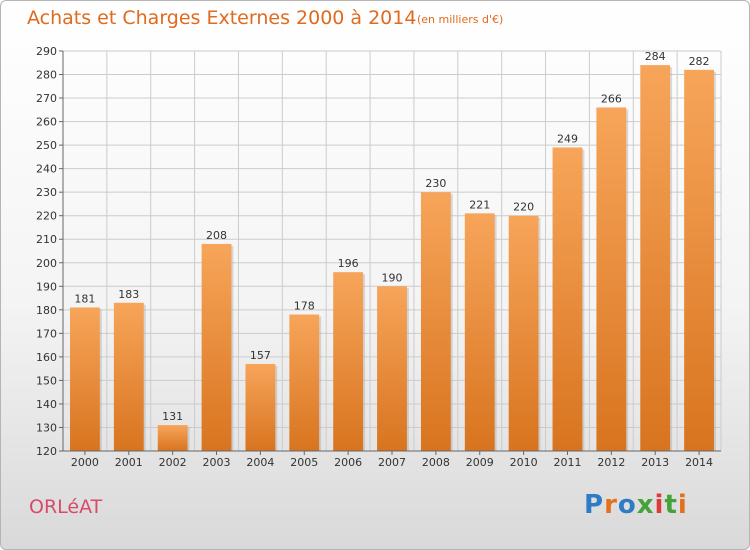 This screenshot has height=550, width=750. Describe the element at coordinates (655, 258) in the screenshot. I see `bar-2013` at that location.